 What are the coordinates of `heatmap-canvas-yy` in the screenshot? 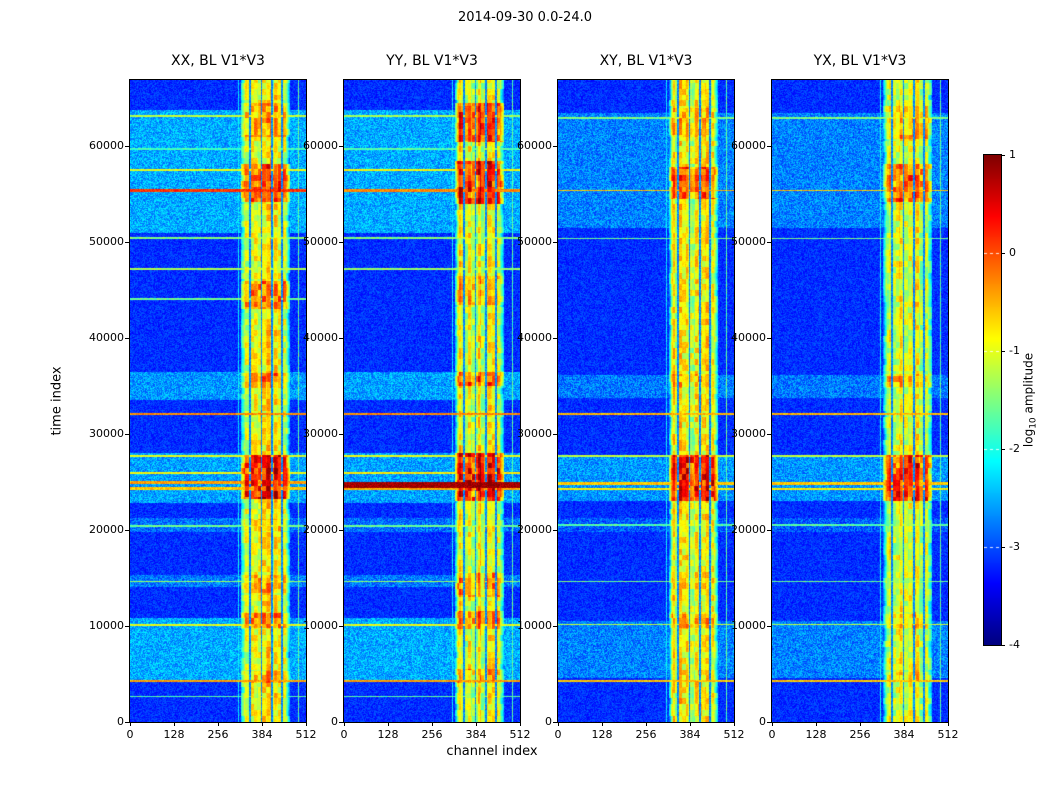 It's located at (432, 401).